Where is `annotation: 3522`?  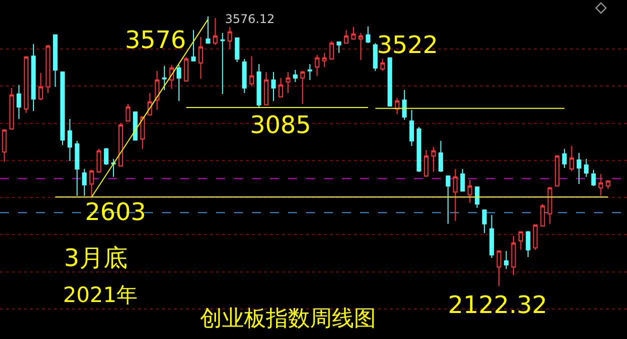 annotation: 3522 is located at coordinates (407, 45).